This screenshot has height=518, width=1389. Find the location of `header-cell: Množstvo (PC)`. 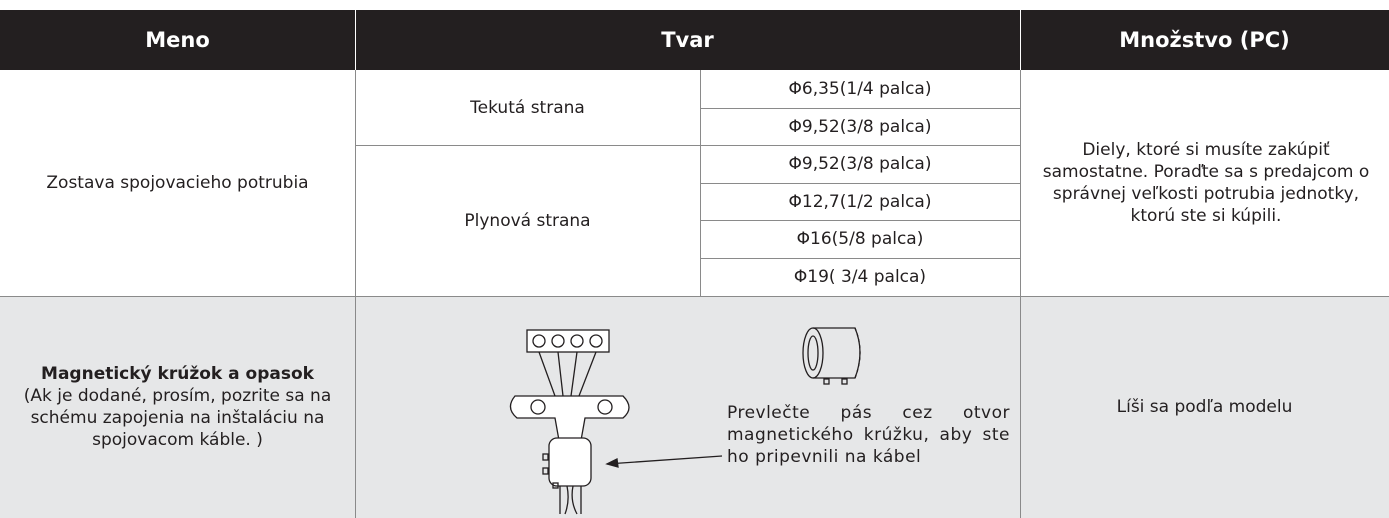

header-cell: Množstvo (PC) is located at coordinates (1204, 40).